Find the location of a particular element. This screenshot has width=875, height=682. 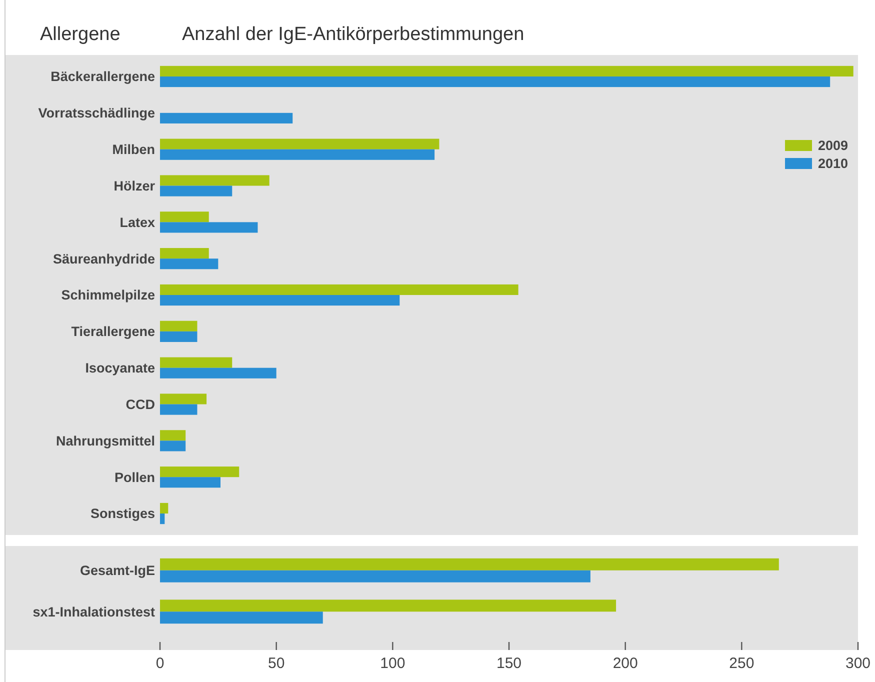

y-tick-label: Sonstiges is located at coordinates (122, 514).